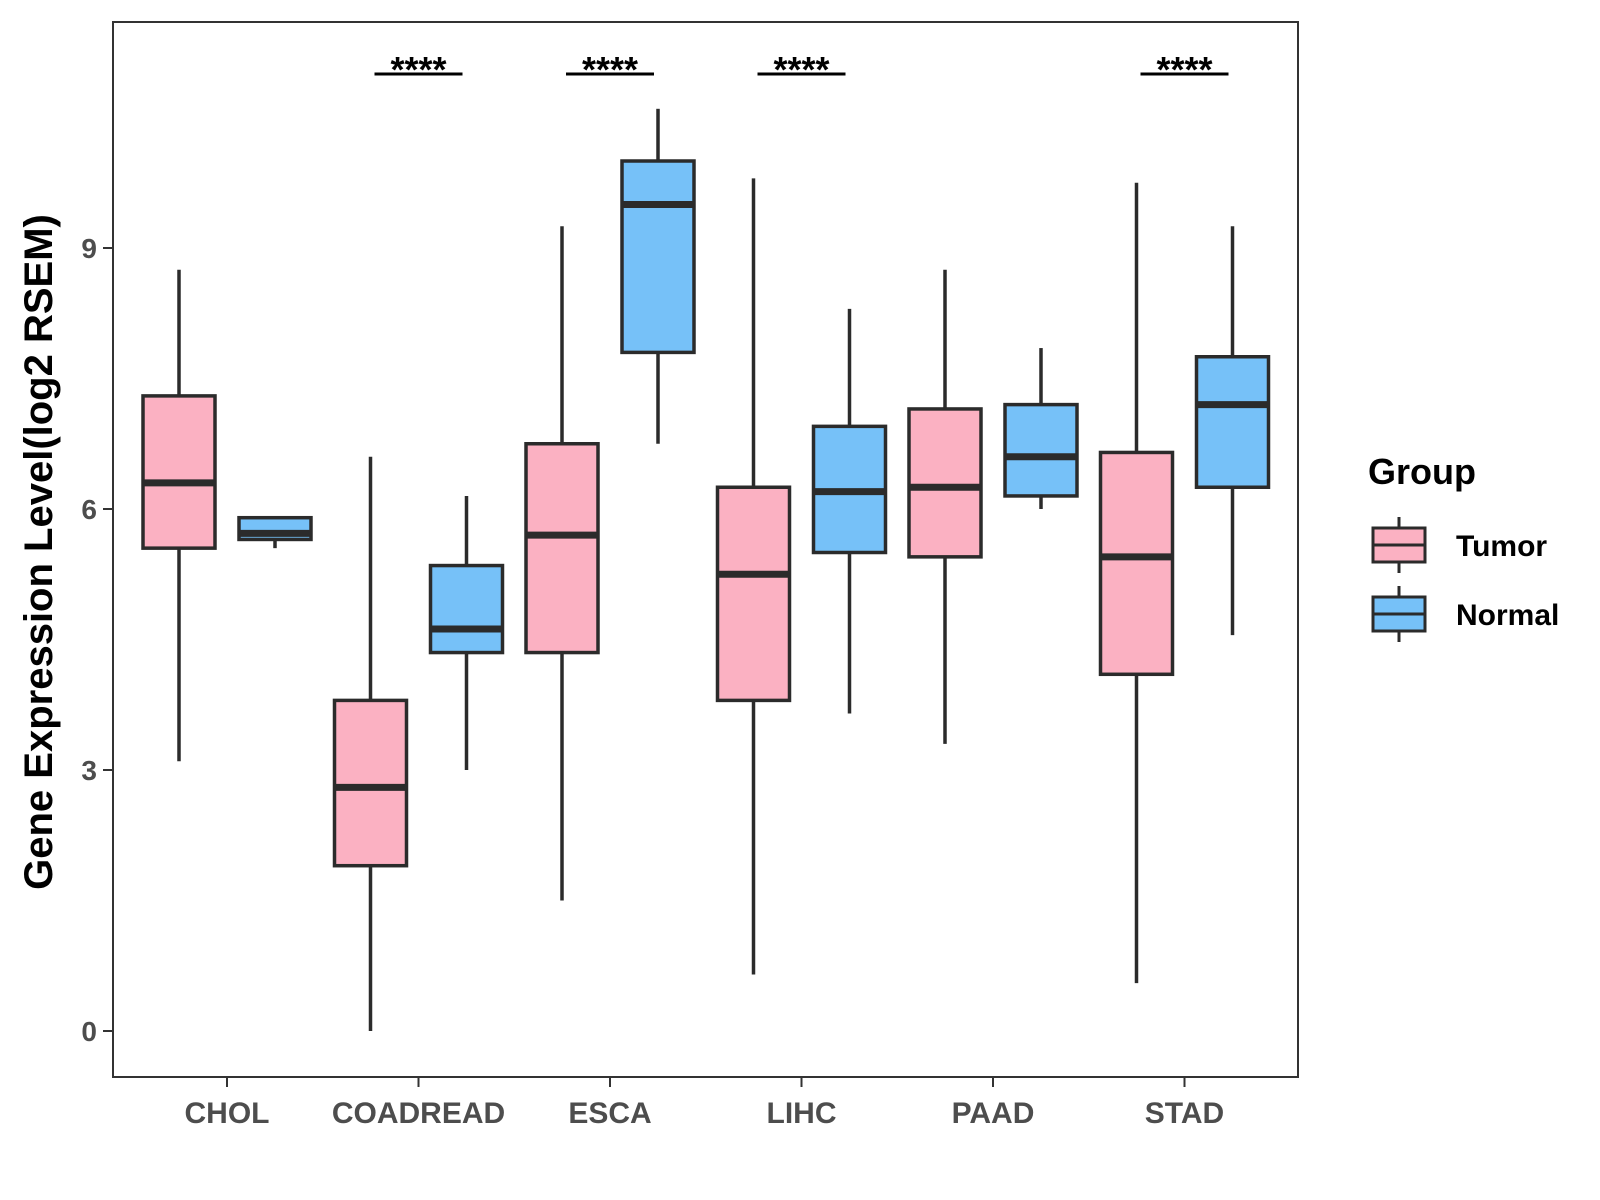  I want to click on x-axis: CHOL COADREAD ESCA LIHC PAAD STAD, so click(704, 1103).